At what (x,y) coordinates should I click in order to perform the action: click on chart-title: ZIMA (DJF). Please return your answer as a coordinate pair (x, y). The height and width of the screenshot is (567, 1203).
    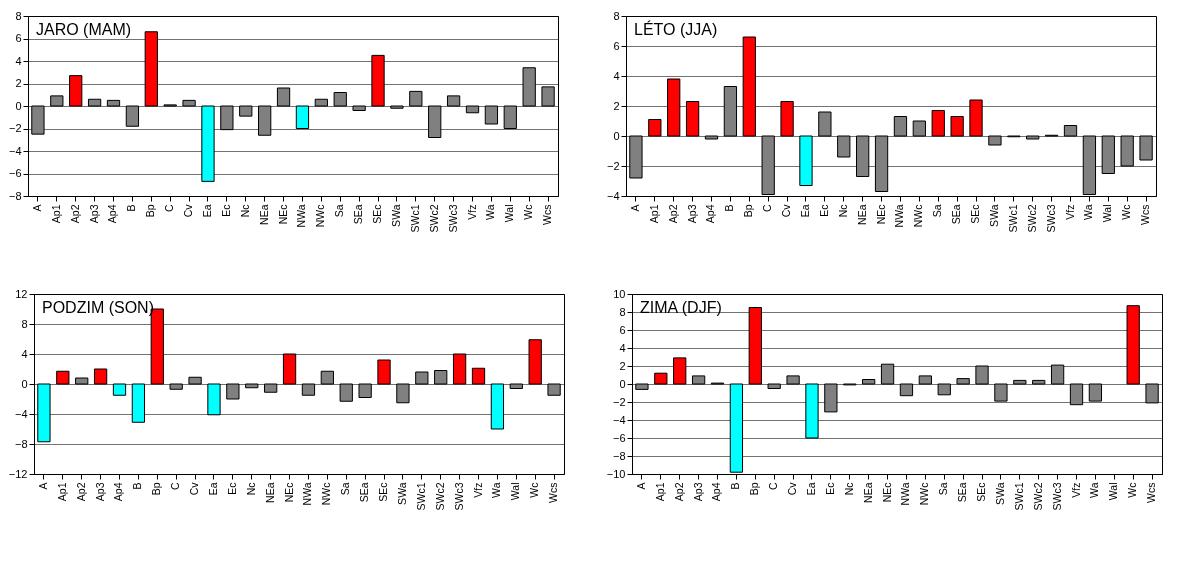
    Looking at the image, I should click on (681, 307).